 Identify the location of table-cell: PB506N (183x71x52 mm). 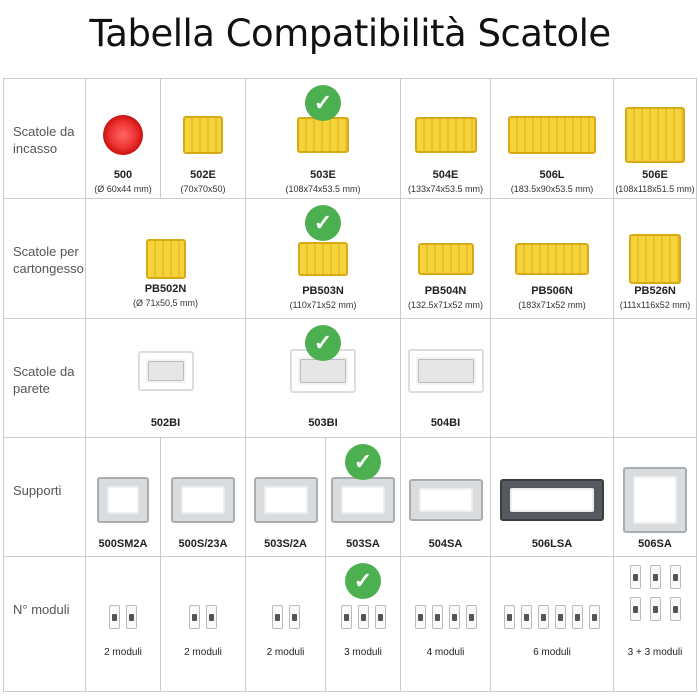
(552, 258).